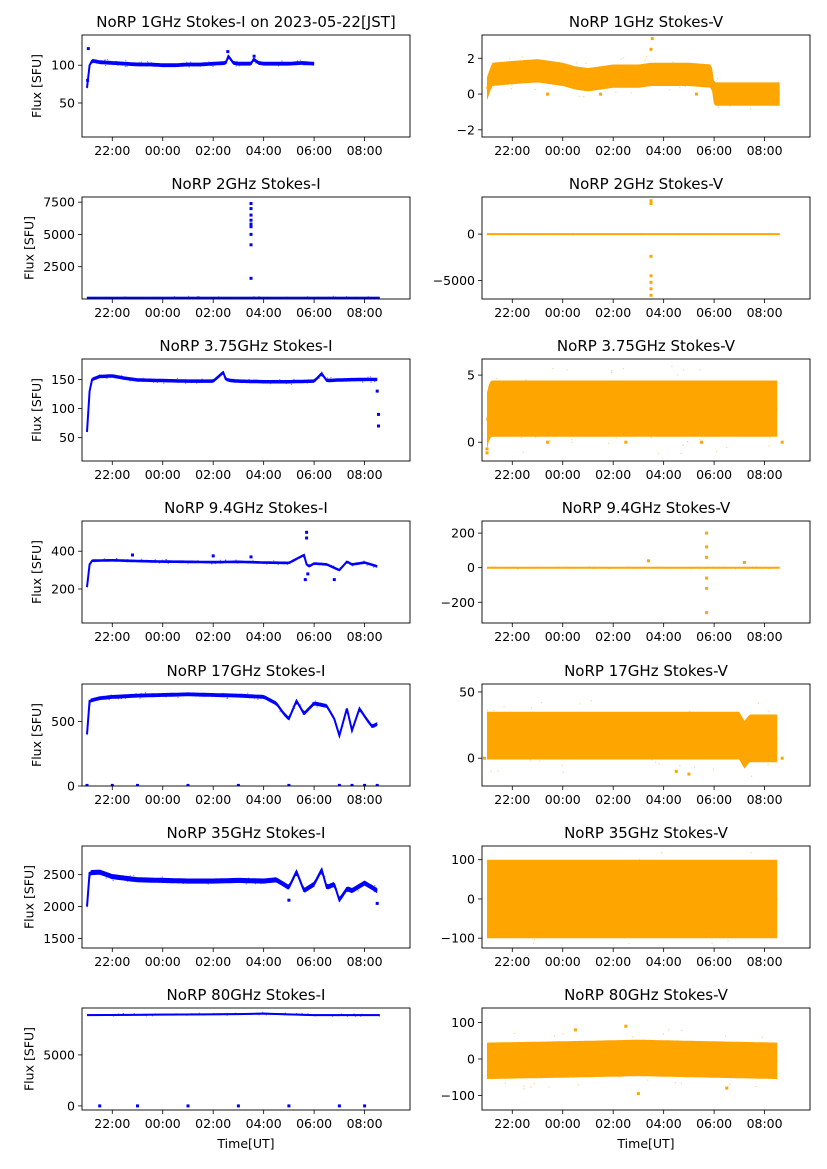 The height and width of the screenshot is (1169, 827). I want to click on panel-title: NoRP 2GHz Stokes-V, so click(646, 184).